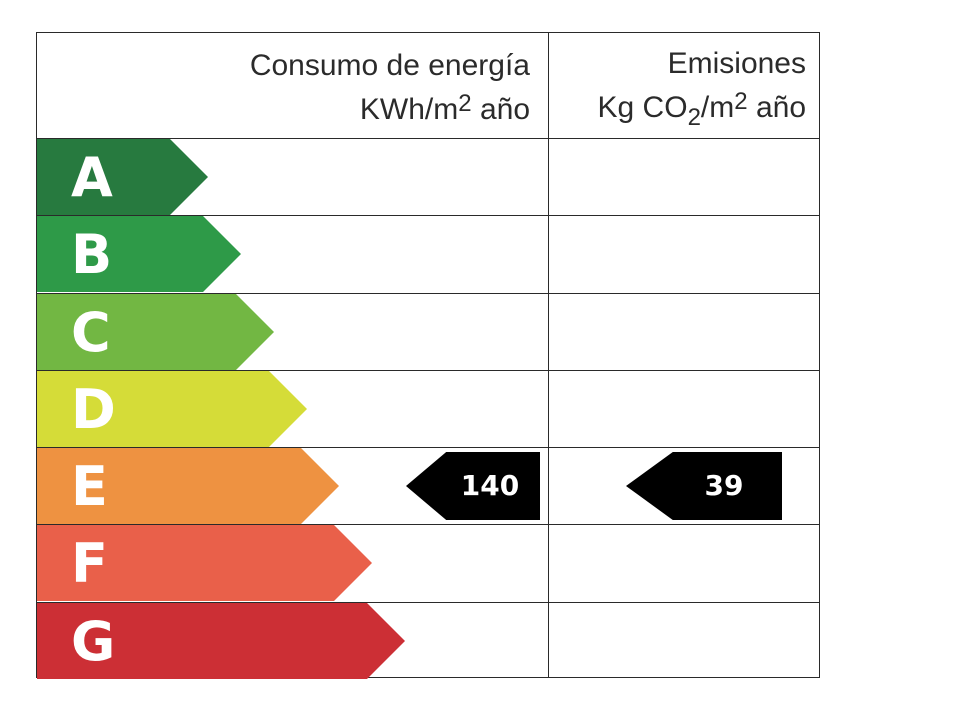 The image size is (960, 720). I want to click on column-divider, so click(548, 355).